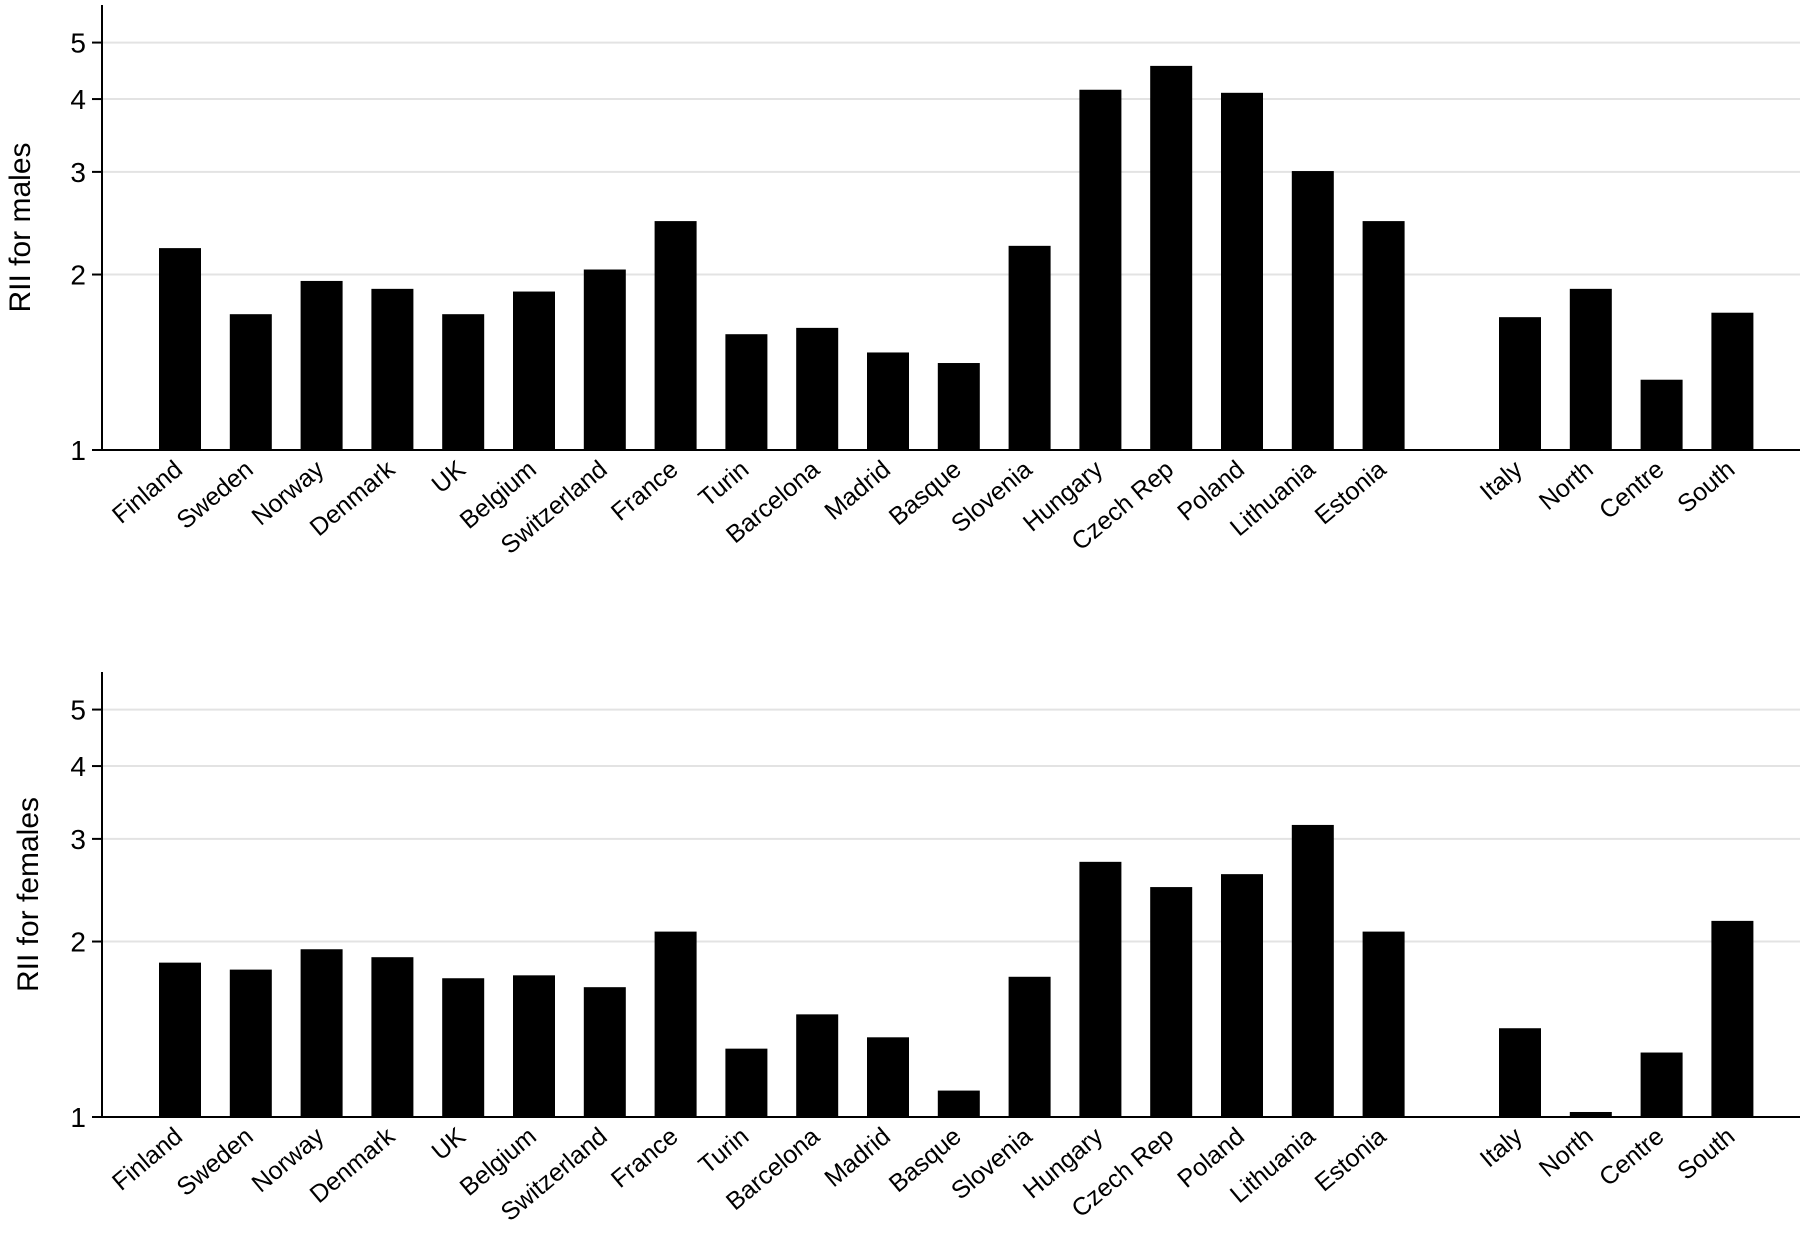  Describe the element at coordinates (28, 894) in the screenshot. I see `y-axis-title: RII for females` at that location.